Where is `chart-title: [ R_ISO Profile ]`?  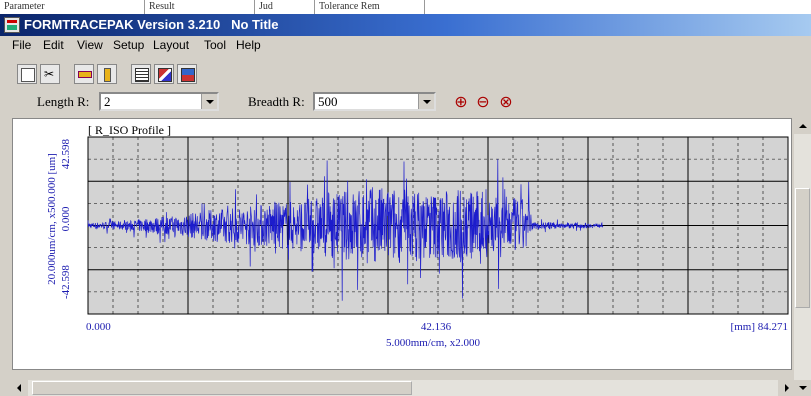 chart-title: [ R_ISO Profile ] is located at coordinates (129, 130).